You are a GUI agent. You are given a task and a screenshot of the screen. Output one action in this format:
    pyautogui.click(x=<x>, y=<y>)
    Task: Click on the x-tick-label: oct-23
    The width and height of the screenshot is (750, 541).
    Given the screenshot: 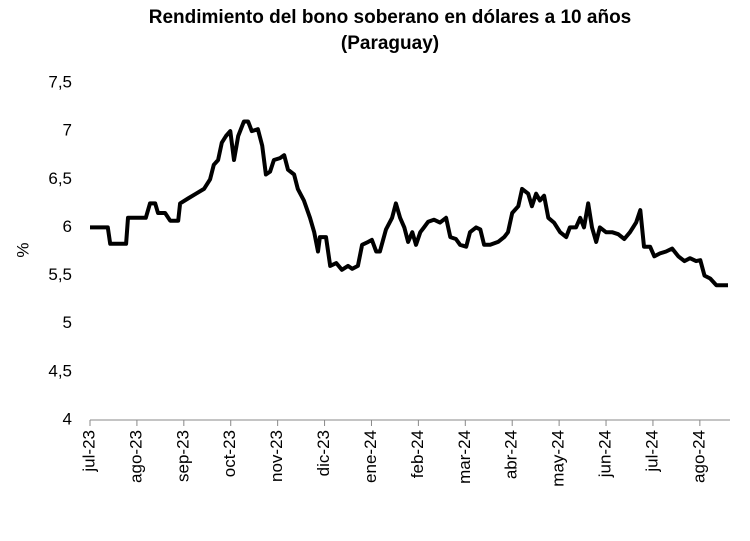 What is the action you would take?
    pyautogui.click(x=229, y=453)
    